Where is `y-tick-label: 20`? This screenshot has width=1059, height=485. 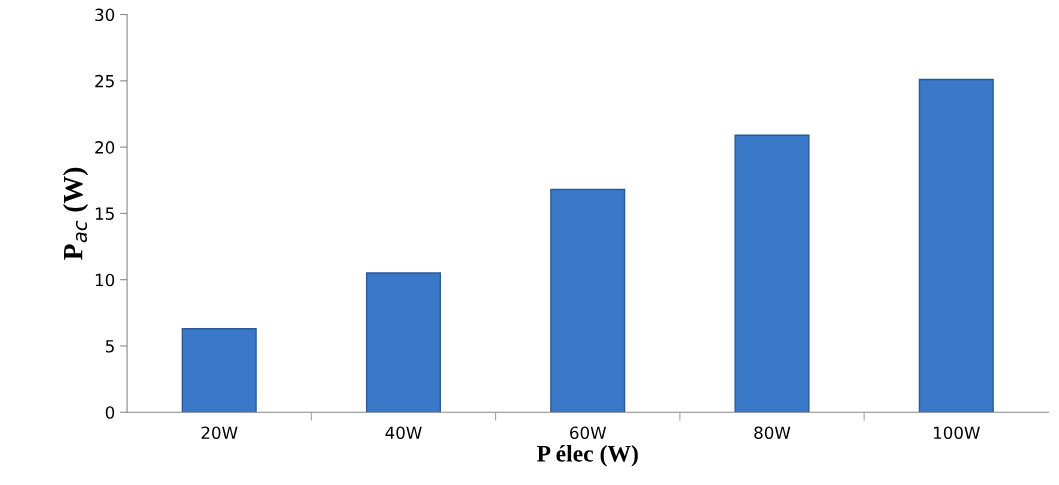
y-tick-label: 20 is located at coordinates (105, 147).